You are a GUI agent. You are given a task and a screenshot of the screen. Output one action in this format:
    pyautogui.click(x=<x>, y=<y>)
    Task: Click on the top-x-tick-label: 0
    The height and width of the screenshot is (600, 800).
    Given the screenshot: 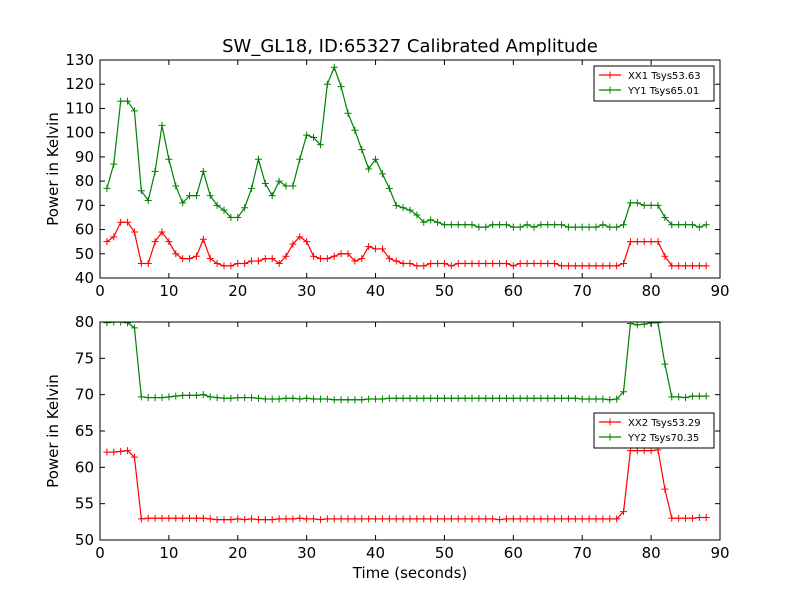 What is the action you would take?
    pyautogui.click(x=100, y=291)
    